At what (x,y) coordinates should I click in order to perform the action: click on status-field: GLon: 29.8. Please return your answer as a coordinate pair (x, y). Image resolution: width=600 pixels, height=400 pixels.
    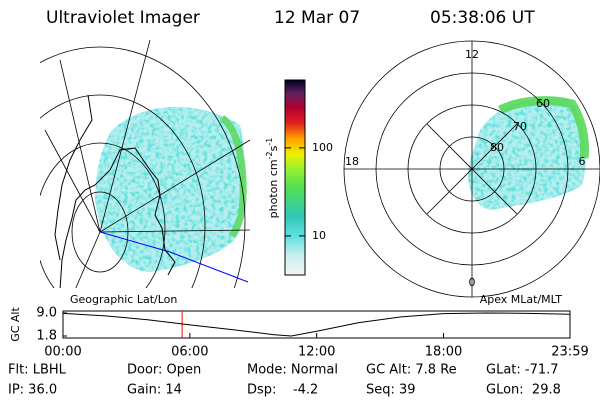
    Looking at the image, I should click on (523, 390).